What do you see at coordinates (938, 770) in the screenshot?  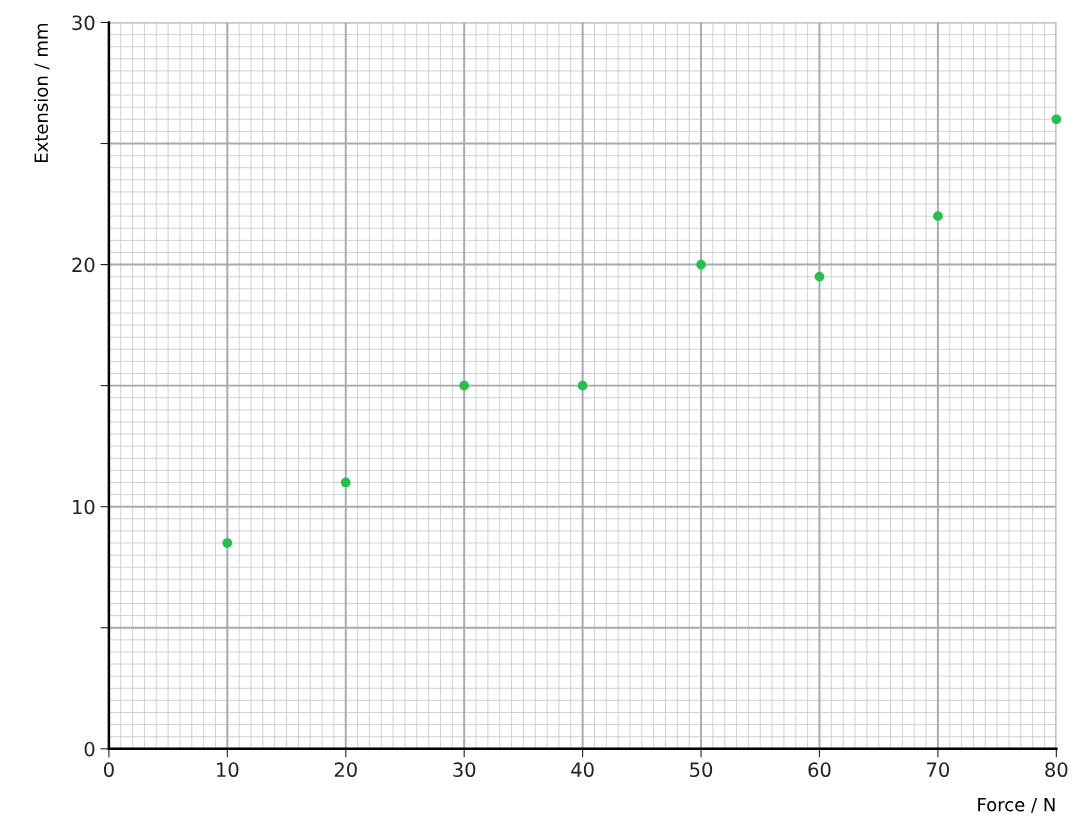 I see `x-tick-label: 70` at bounding box center [938, 770].